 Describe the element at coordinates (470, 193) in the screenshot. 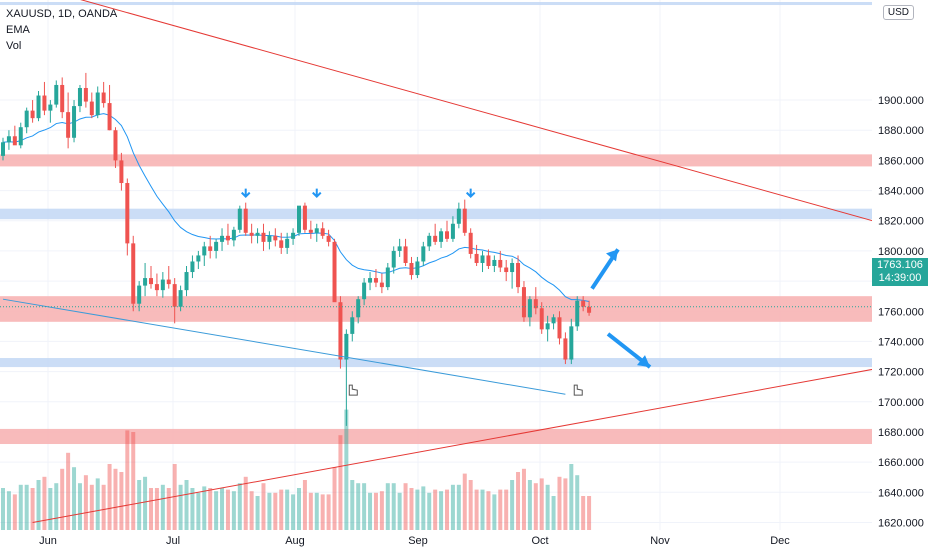

I see `arrow-down-icon` at that location.